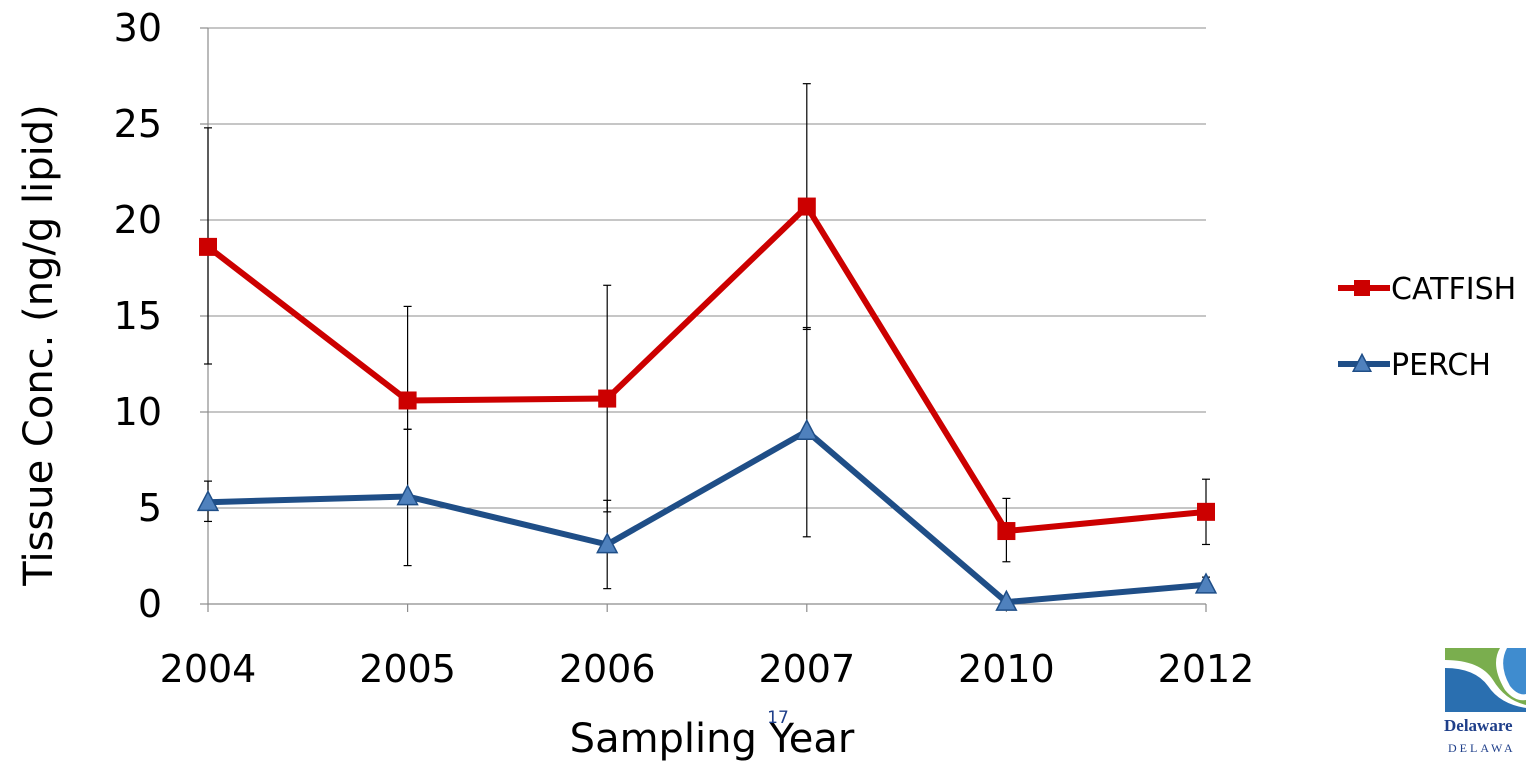  Describe the element at coordinates (150, 604) in the screenshot. I see `y-tick-label: 0` at that location.